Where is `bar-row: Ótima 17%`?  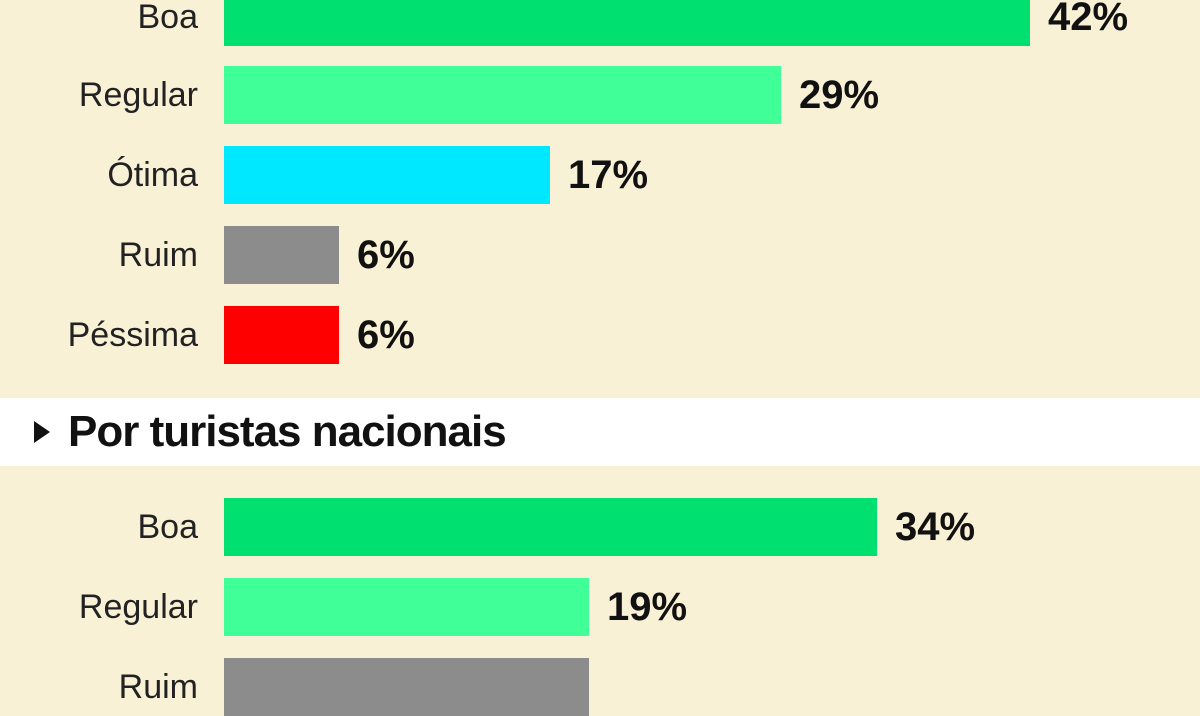 bar-row: Ótima 17% is located at coordinates (600, 175).